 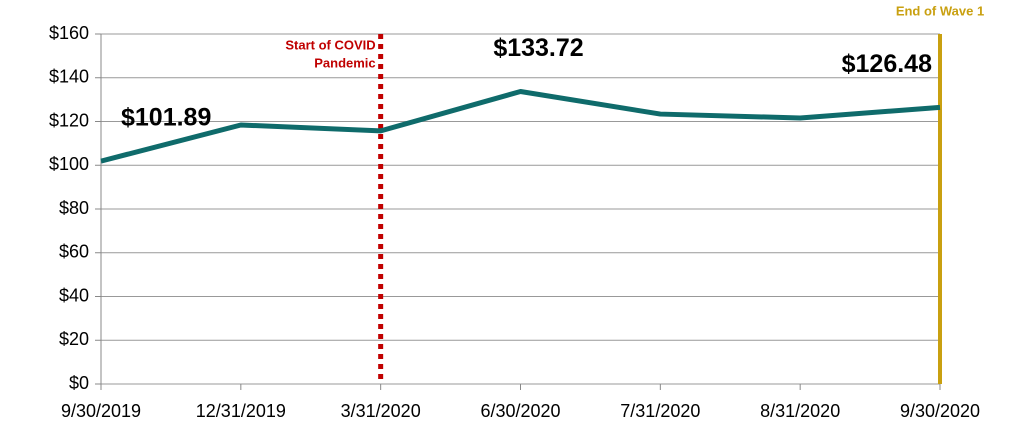 What do you see at coordinates (69, 33) in the screenshot?
I see `y-tick-label: $160` at bounding box center [69, 33].